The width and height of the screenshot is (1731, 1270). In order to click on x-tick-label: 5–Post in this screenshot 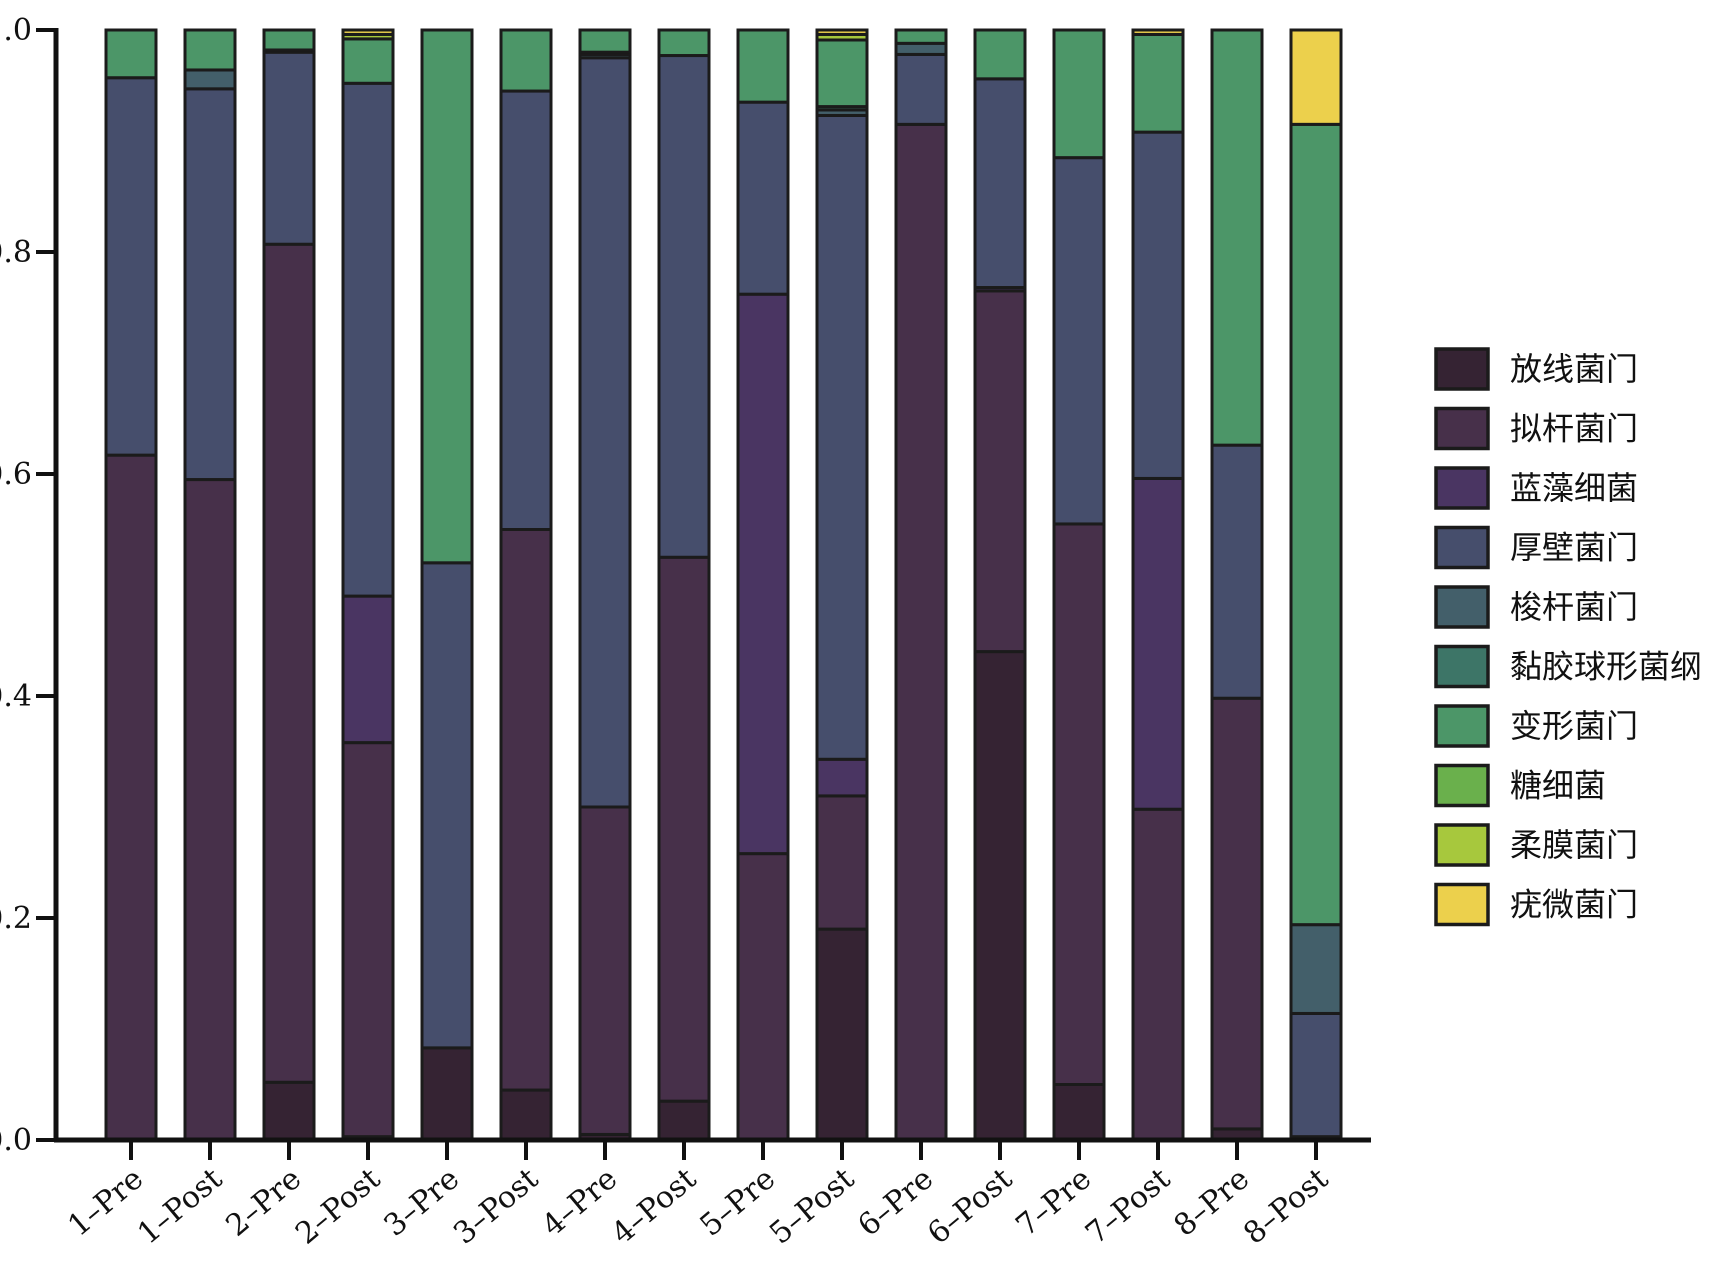, I will do `click(812, 1206)`.